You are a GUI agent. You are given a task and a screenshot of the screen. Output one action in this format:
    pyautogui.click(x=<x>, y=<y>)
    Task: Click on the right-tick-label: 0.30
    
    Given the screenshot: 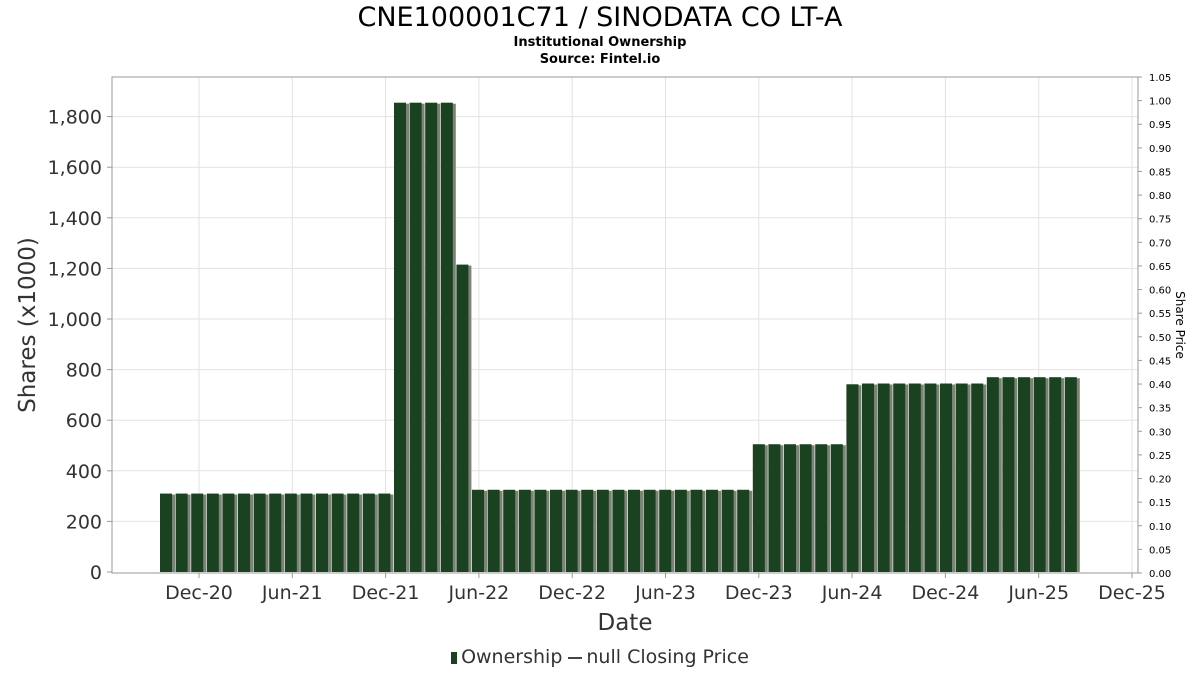 What is the action you would take?
    pyautogui.click(x=1160, y=432)
    